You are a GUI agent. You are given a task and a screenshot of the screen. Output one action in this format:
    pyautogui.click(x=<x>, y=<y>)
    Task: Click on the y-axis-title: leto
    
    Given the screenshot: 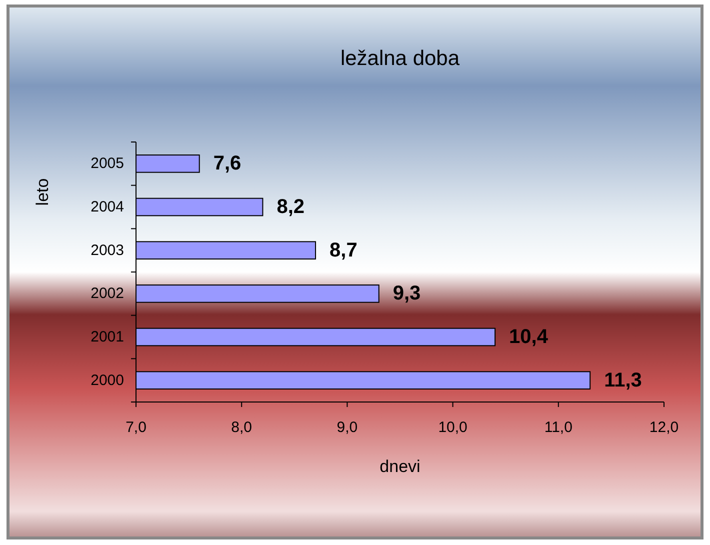 What is the action you would take?
    pyautogui.click(x=42, y=192)
    